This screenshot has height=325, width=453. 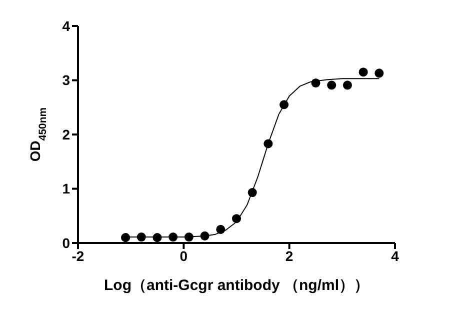 I want to click on y-tick-label: 4, so click(x=66, y=26).